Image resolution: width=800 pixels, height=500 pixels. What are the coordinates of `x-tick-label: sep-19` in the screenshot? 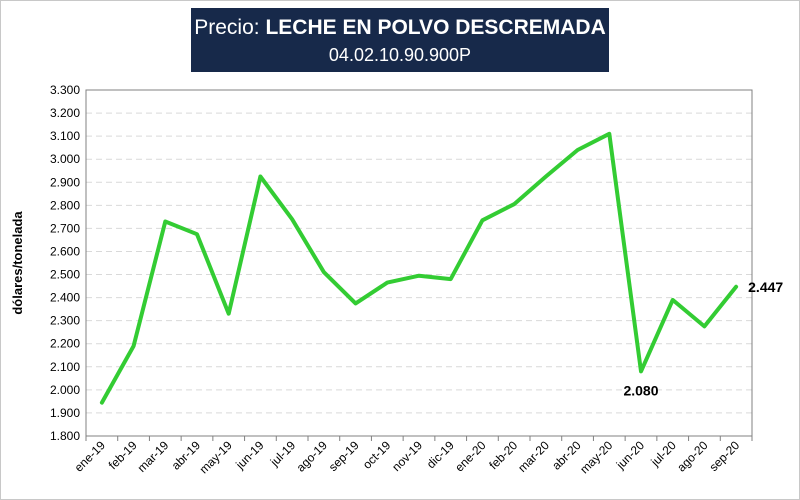 It's located at (344, 456).